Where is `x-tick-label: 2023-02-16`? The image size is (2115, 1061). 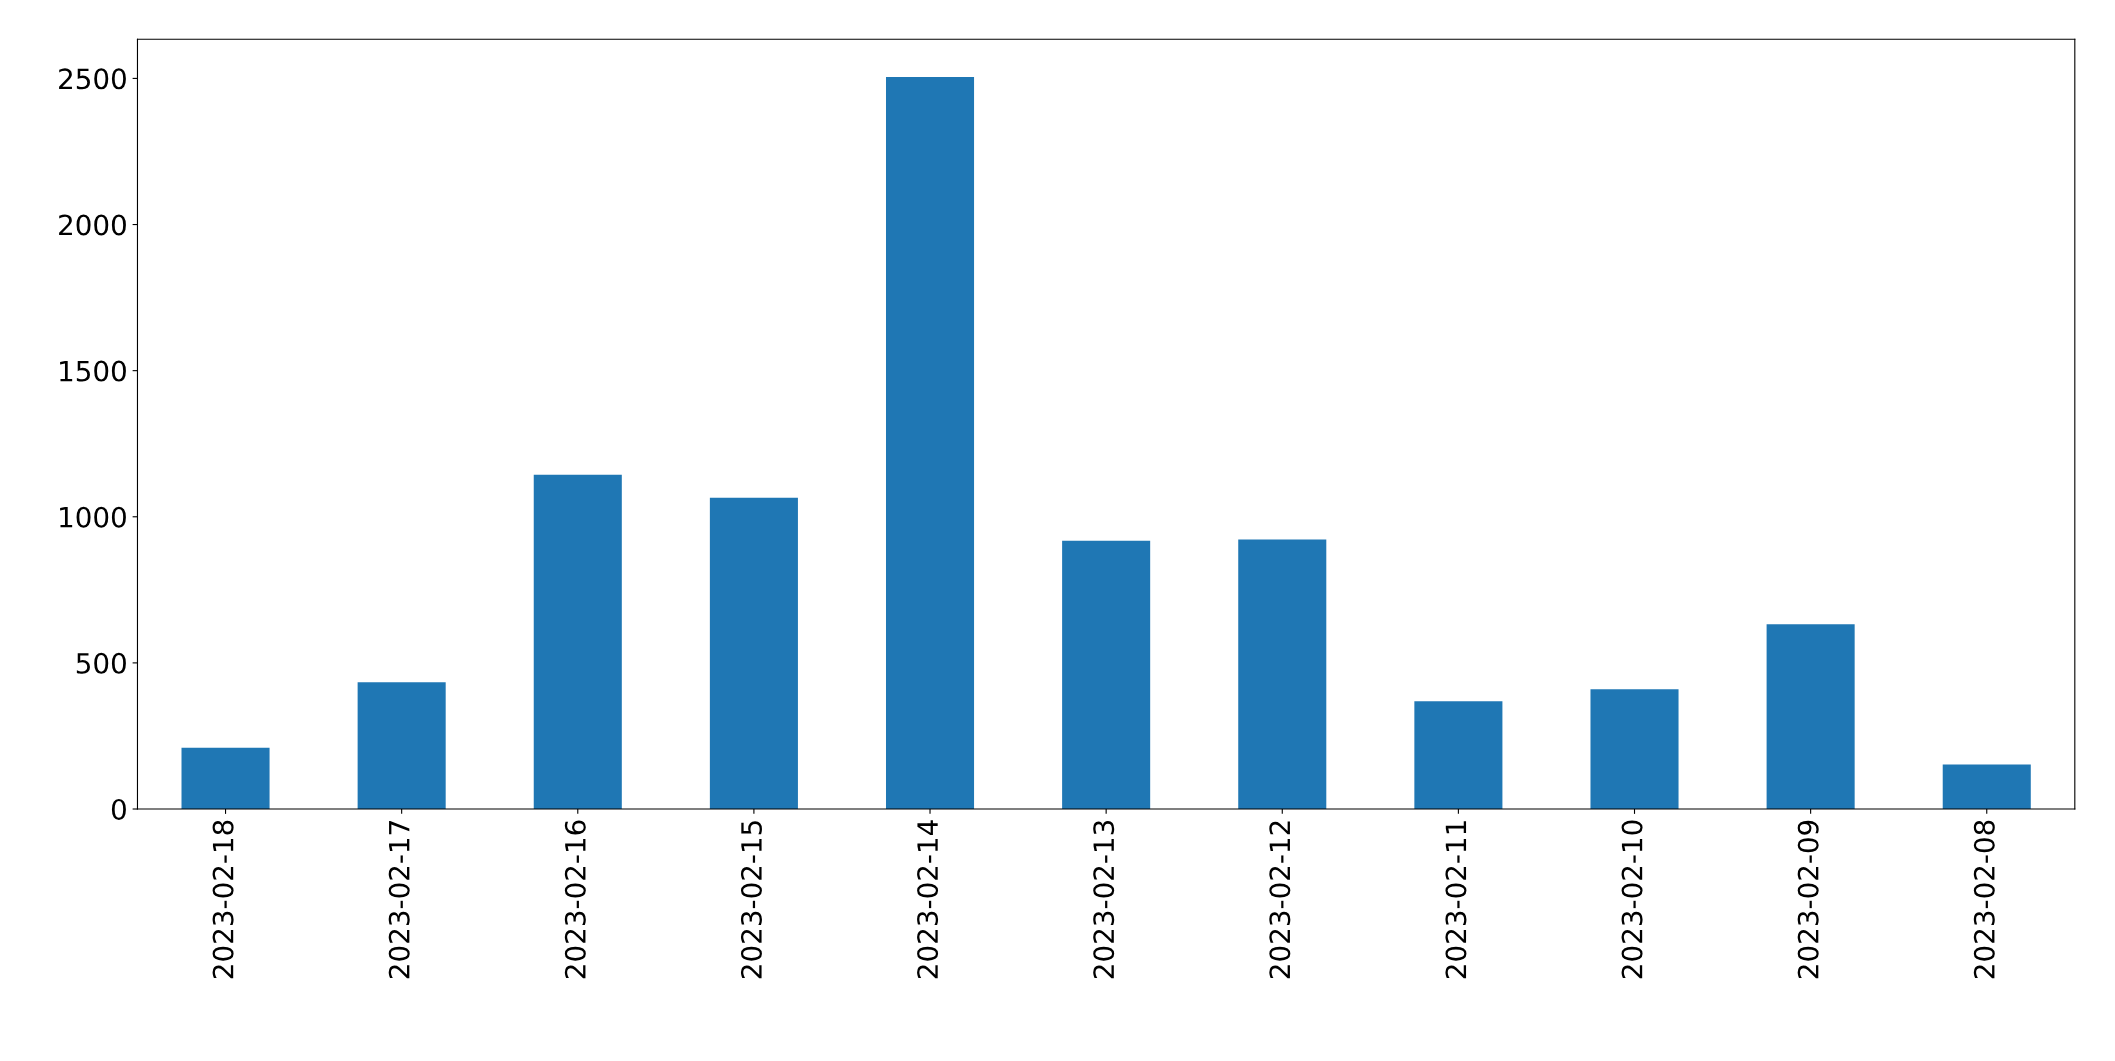
x-tick-label: 2023-02-16 is located at coordinates (575, 899).